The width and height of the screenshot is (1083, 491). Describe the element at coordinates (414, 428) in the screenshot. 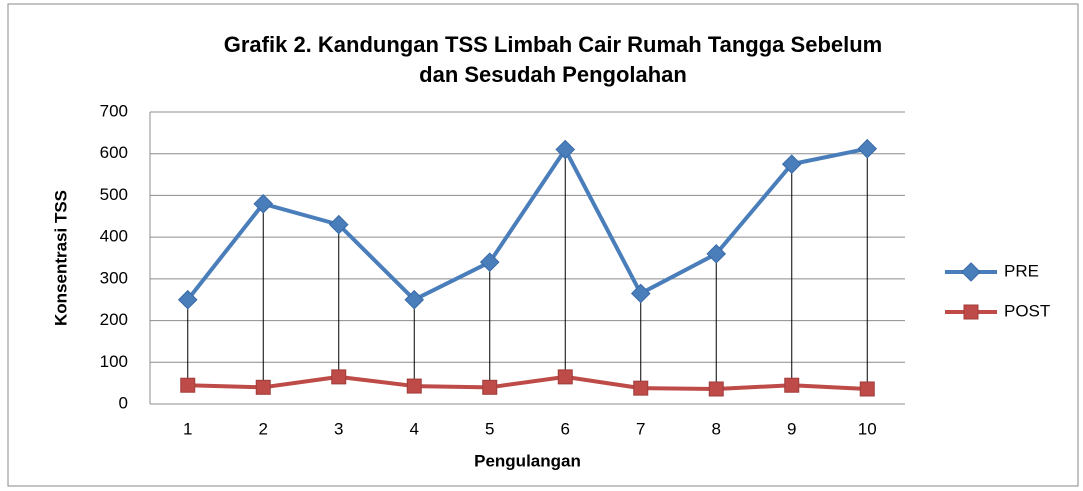

I see `x-tick-label: 4` at that location.